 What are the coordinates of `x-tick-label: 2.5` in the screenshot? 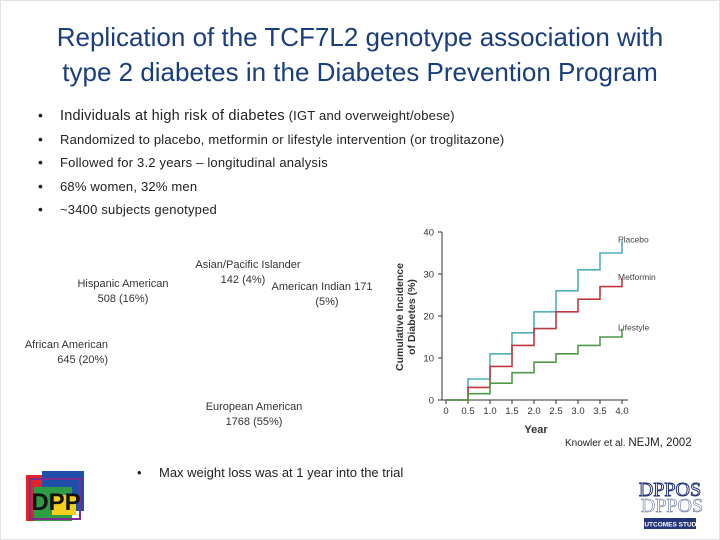 It's located at (555, 411).